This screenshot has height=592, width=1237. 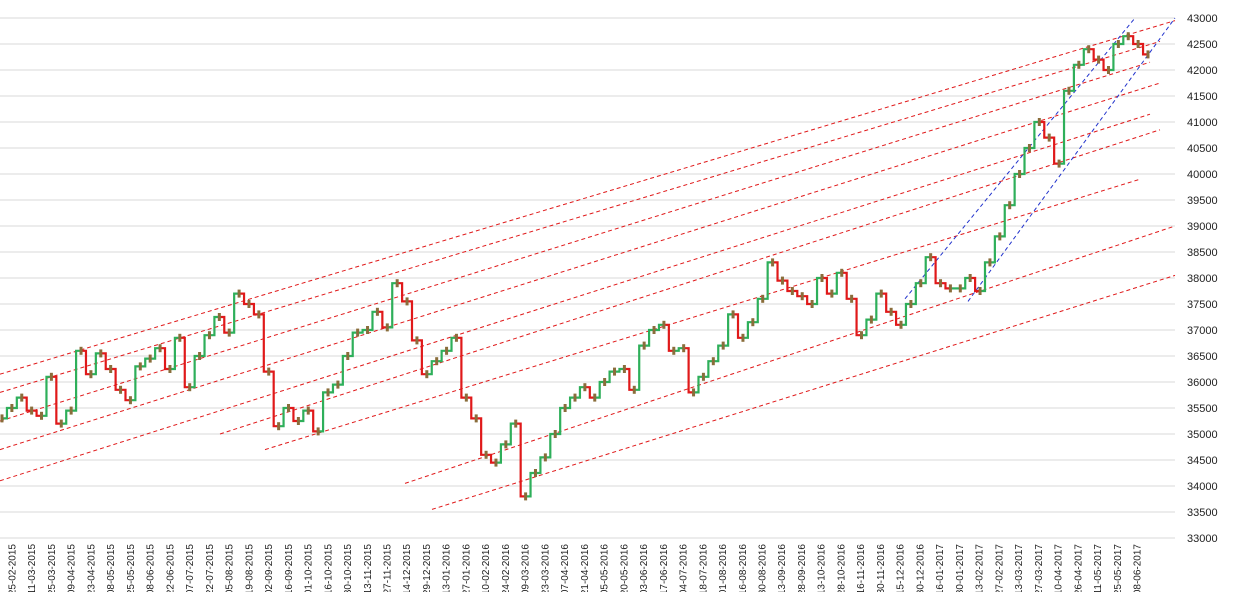 What do you see at coordinates (802, 568) in the screenshot?
I see `x-tick-label: 28-09-2016` at bounding box center [802, 568].